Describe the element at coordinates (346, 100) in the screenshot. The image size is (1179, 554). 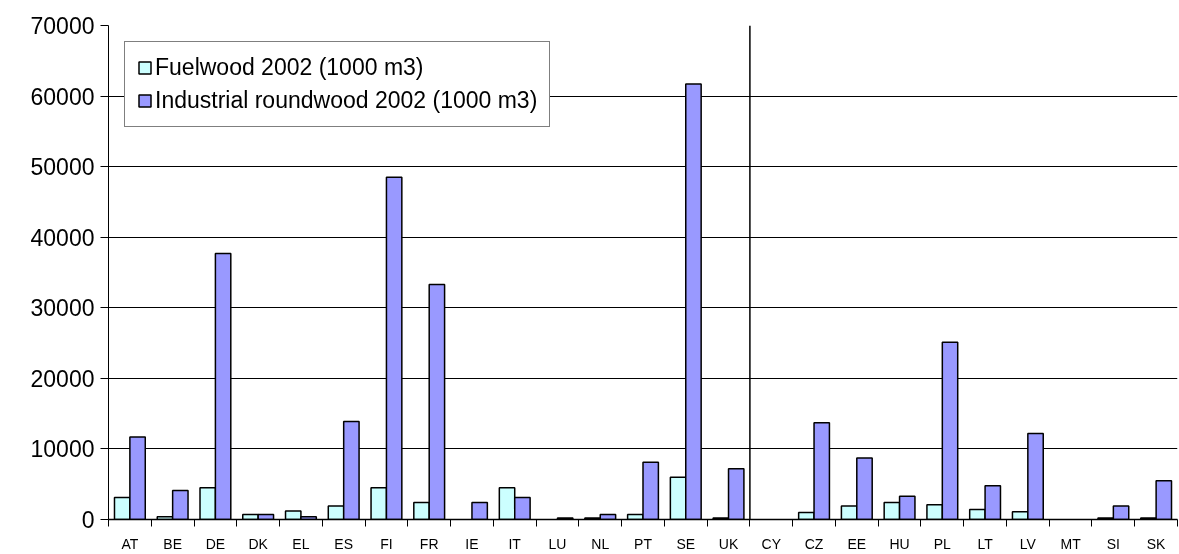
I see `legend-label: Industrial roundwood 2002 (1000 m3)` at that location.